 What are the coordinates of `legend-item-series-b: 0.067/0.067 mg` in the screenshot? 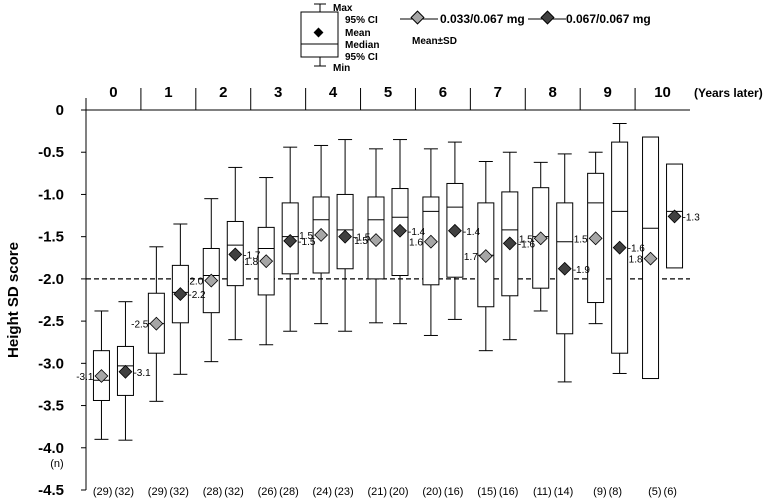 It's located at (589, 18).